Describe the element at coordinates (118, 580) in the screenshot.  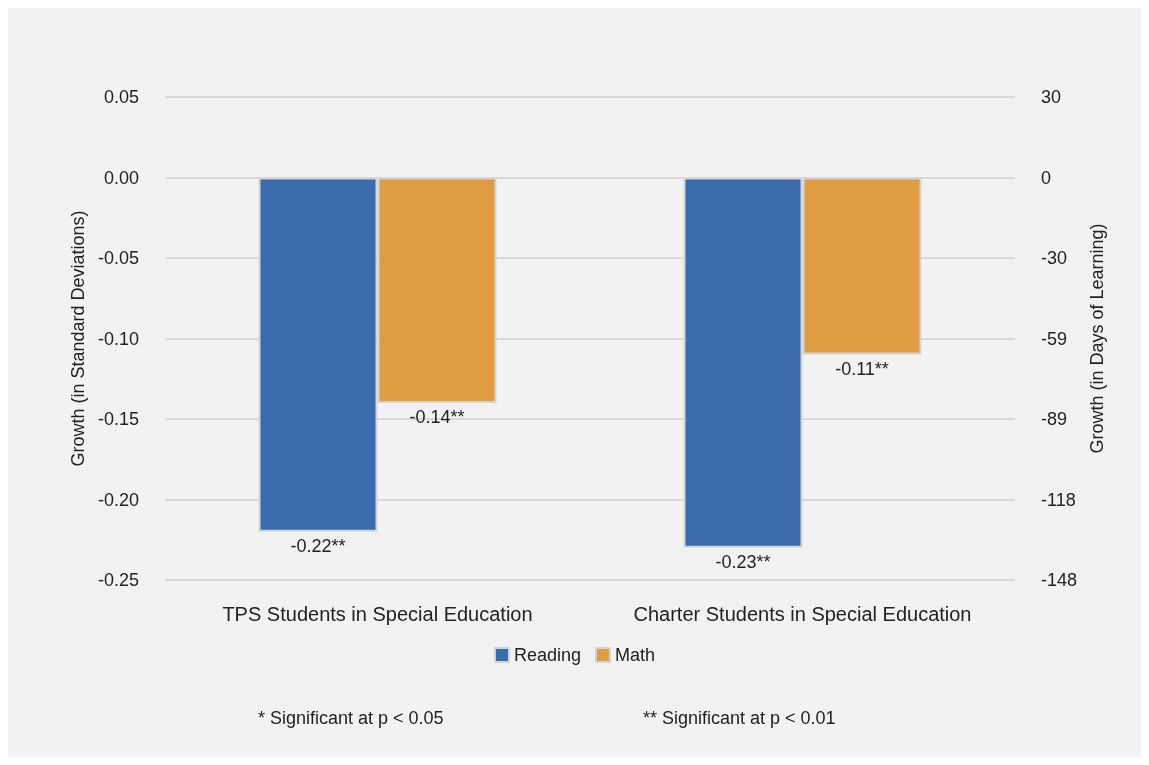
I see `y-tick-label: -0.25` at that location.